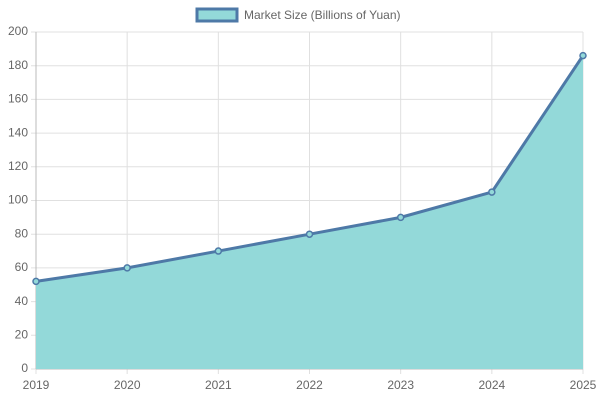  What do you see at coordinates (24, 368) in the screenshot?
I see `y-tick-label: 0` at bounding box center [24, 368].